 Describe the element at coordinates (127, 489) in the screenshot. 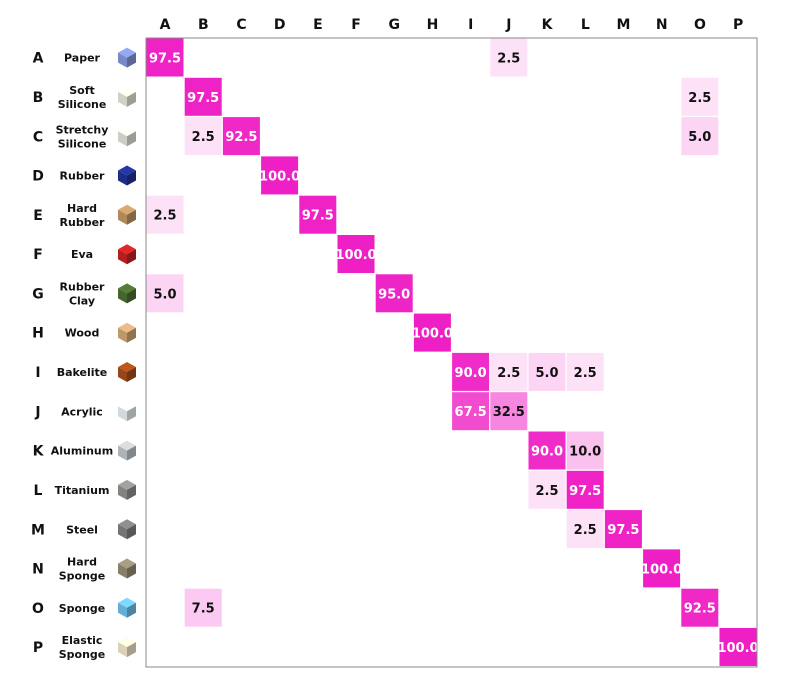

I see `titanium-cube-icon` at that location.